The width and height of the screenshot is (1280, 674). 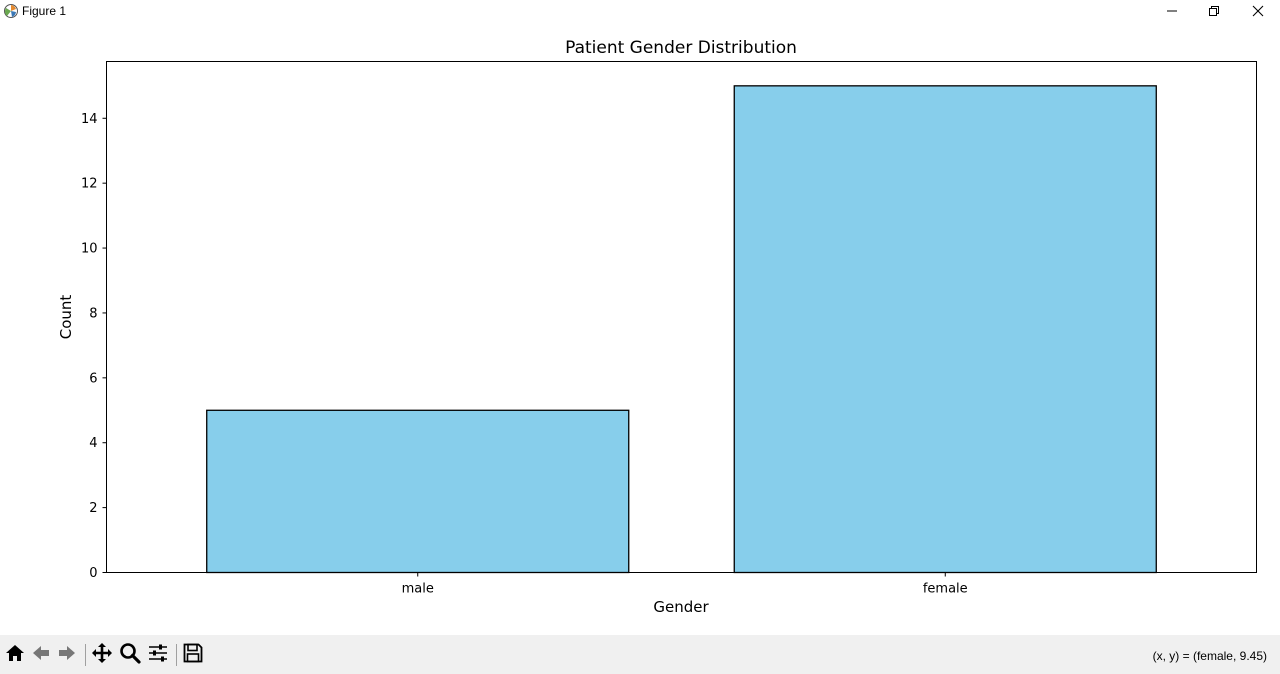 I want to click on back-button, so click(x=41, y=655).